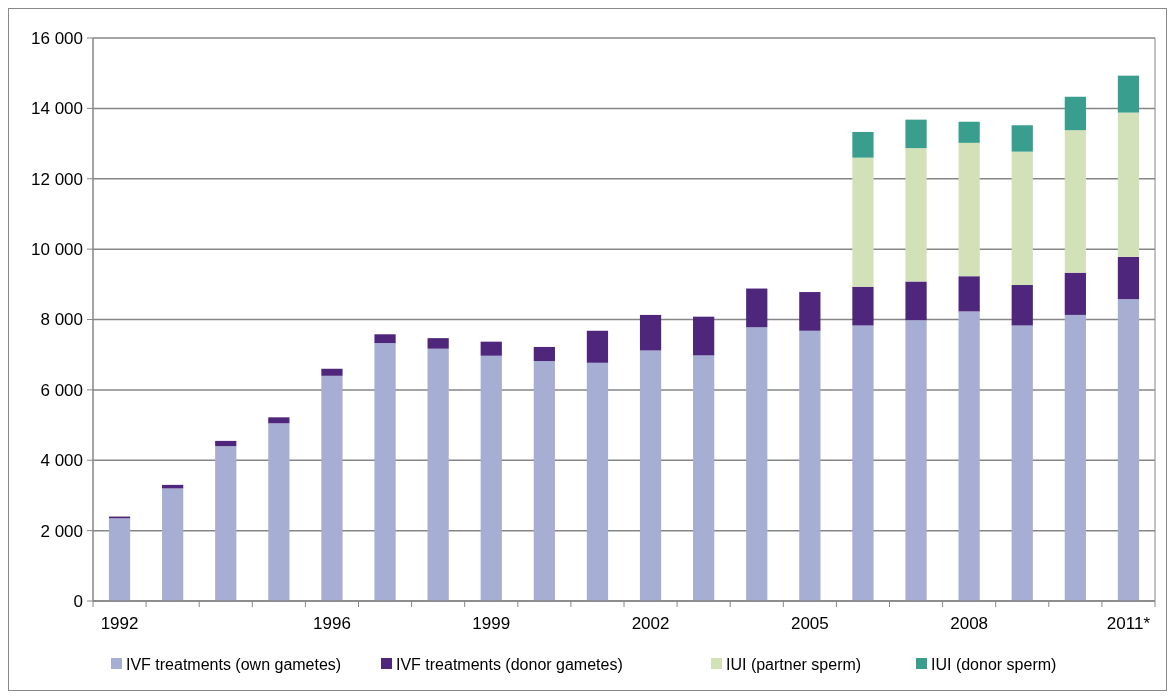 This screenshot has width=1175, height=699. What do you see at coordinates (491, 623) in the screenshot?
I see `x-tick-label: 1999` at bounding box center [491, 623].